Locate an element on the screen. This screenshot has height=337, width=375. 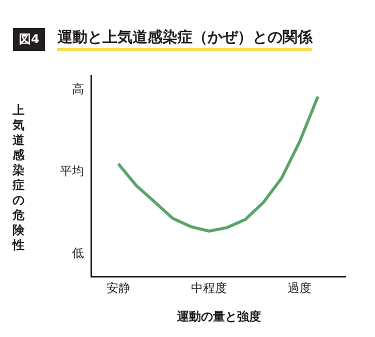
x-tick-label: 安静 is located at coordinates (118, 287).